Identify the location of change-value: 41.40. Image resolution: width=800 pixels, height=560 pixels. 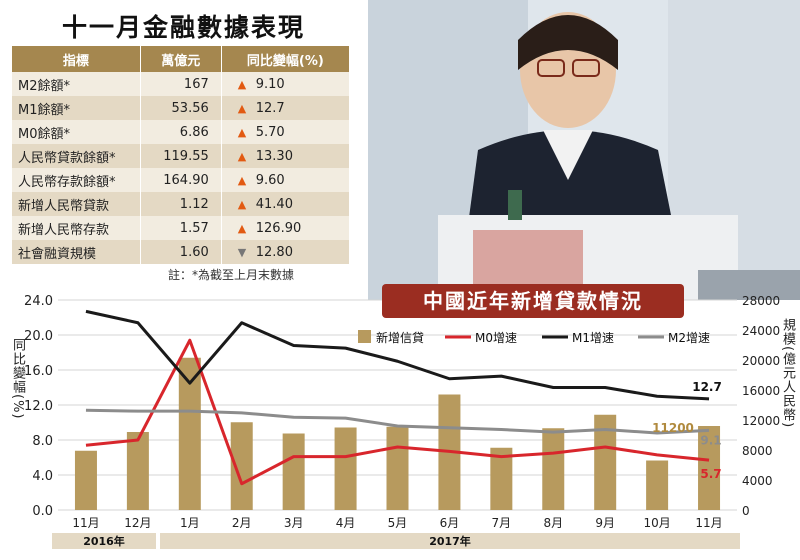
(274, 204).